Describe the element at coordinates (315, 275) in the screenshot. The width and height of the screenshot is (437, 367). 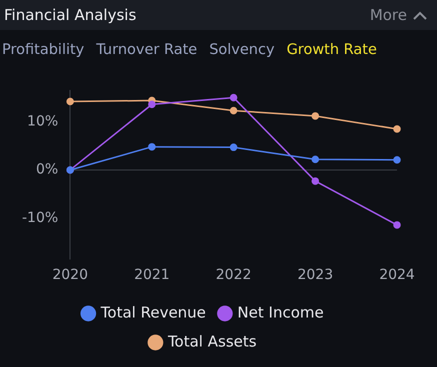
I see `x-tick-label: 2023` at that location.